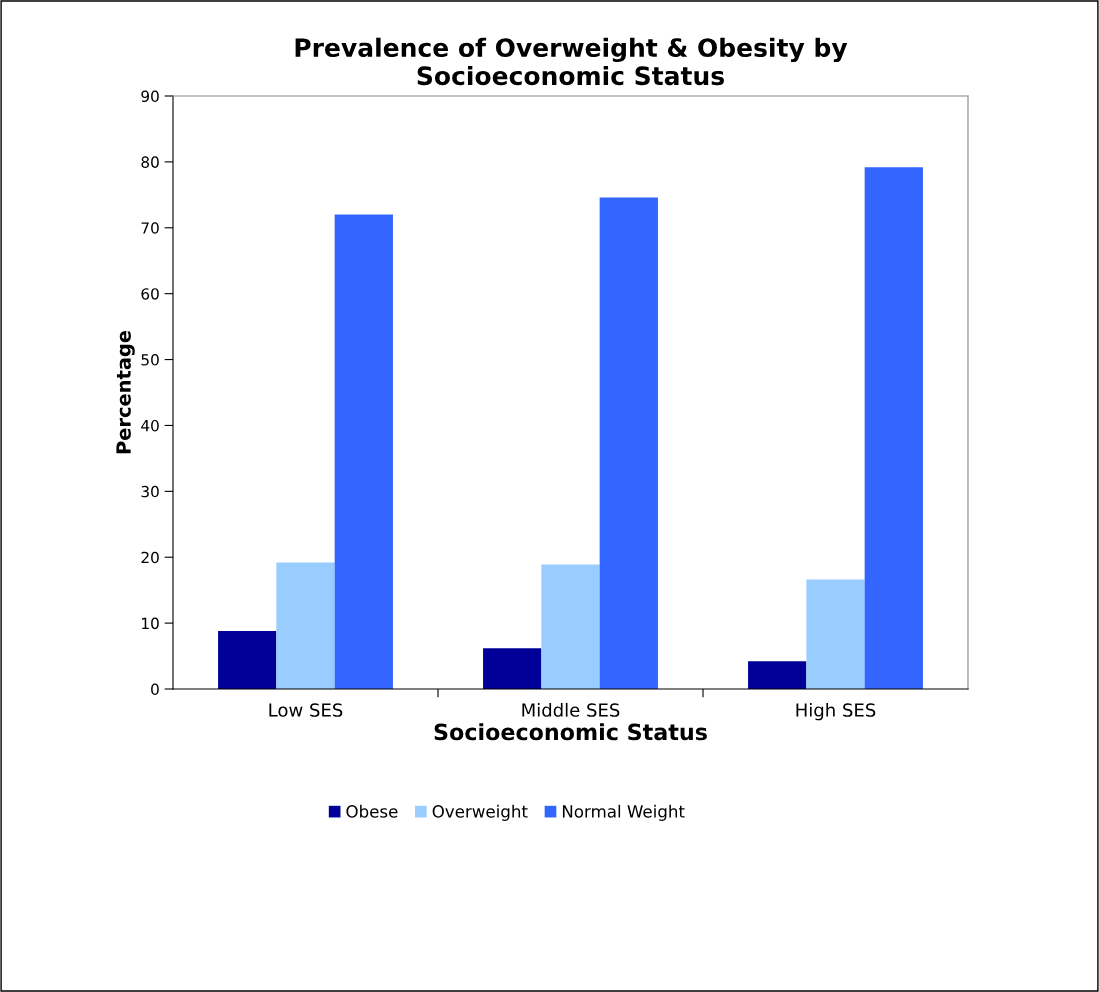 Image resolution: width=1099 pixels, height=992 pixels. What do you see at coordinates (150, 557) in the screenshot?
I see `y-tick-label: 20` at bounding box center [150, 557].